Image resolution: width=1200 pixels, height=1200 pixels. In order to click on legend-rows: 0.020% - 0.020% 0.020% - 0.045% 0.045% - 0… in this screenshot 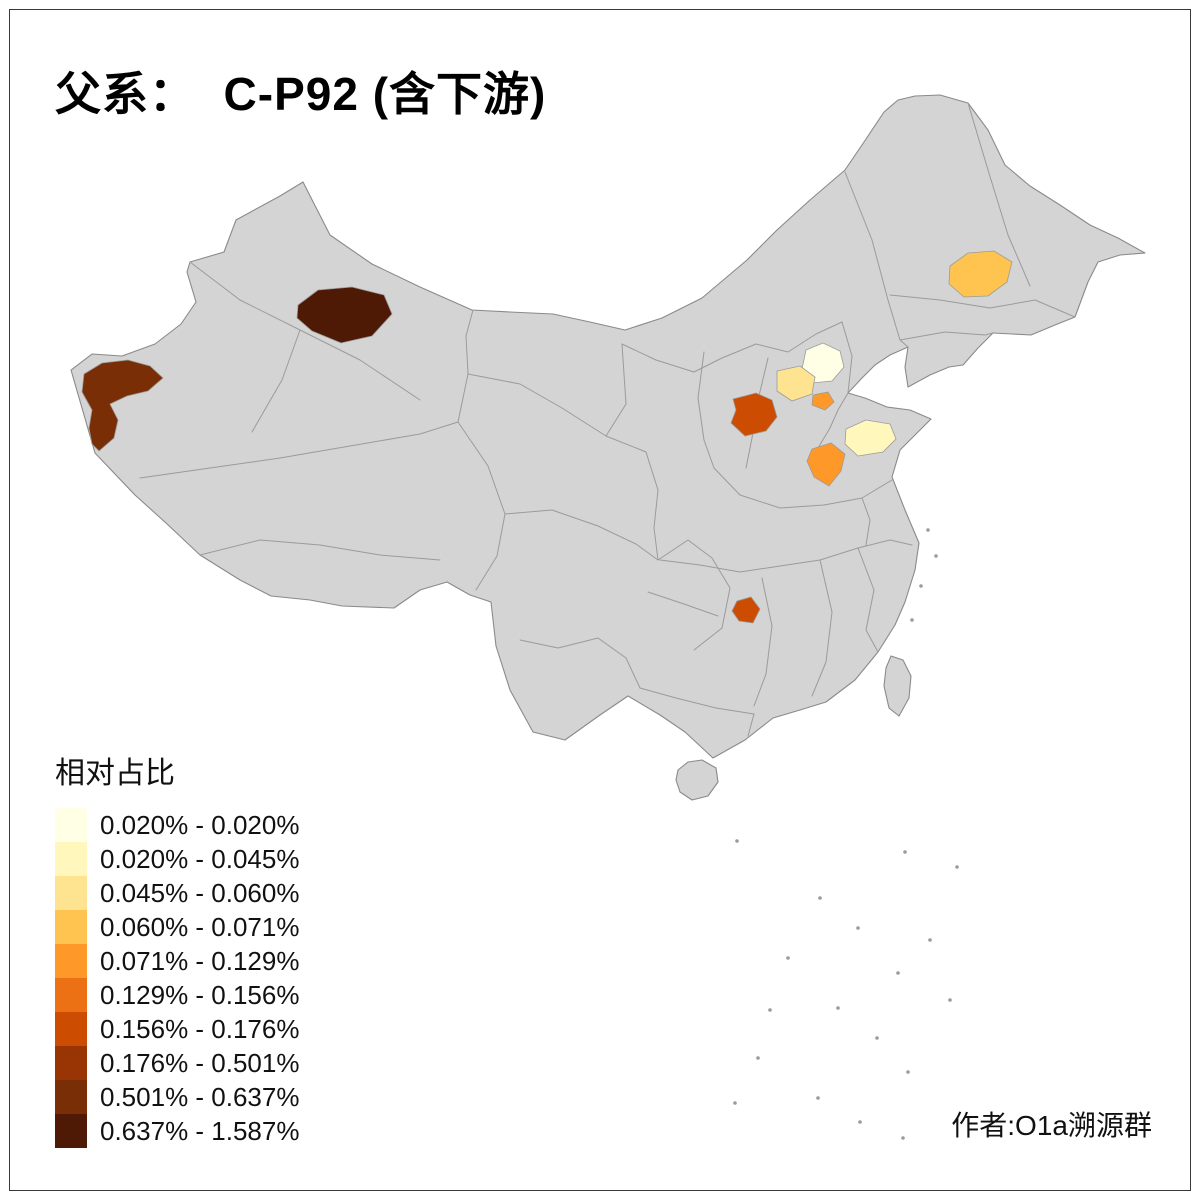, I will do `click(177, 978)`.